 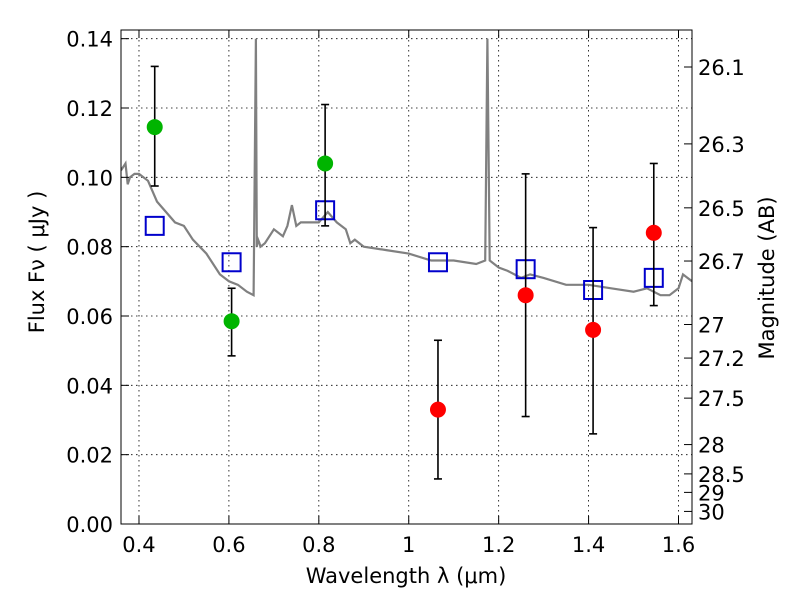 I want to click on y-tick-label: 0.00, so click(x=89, y=525).